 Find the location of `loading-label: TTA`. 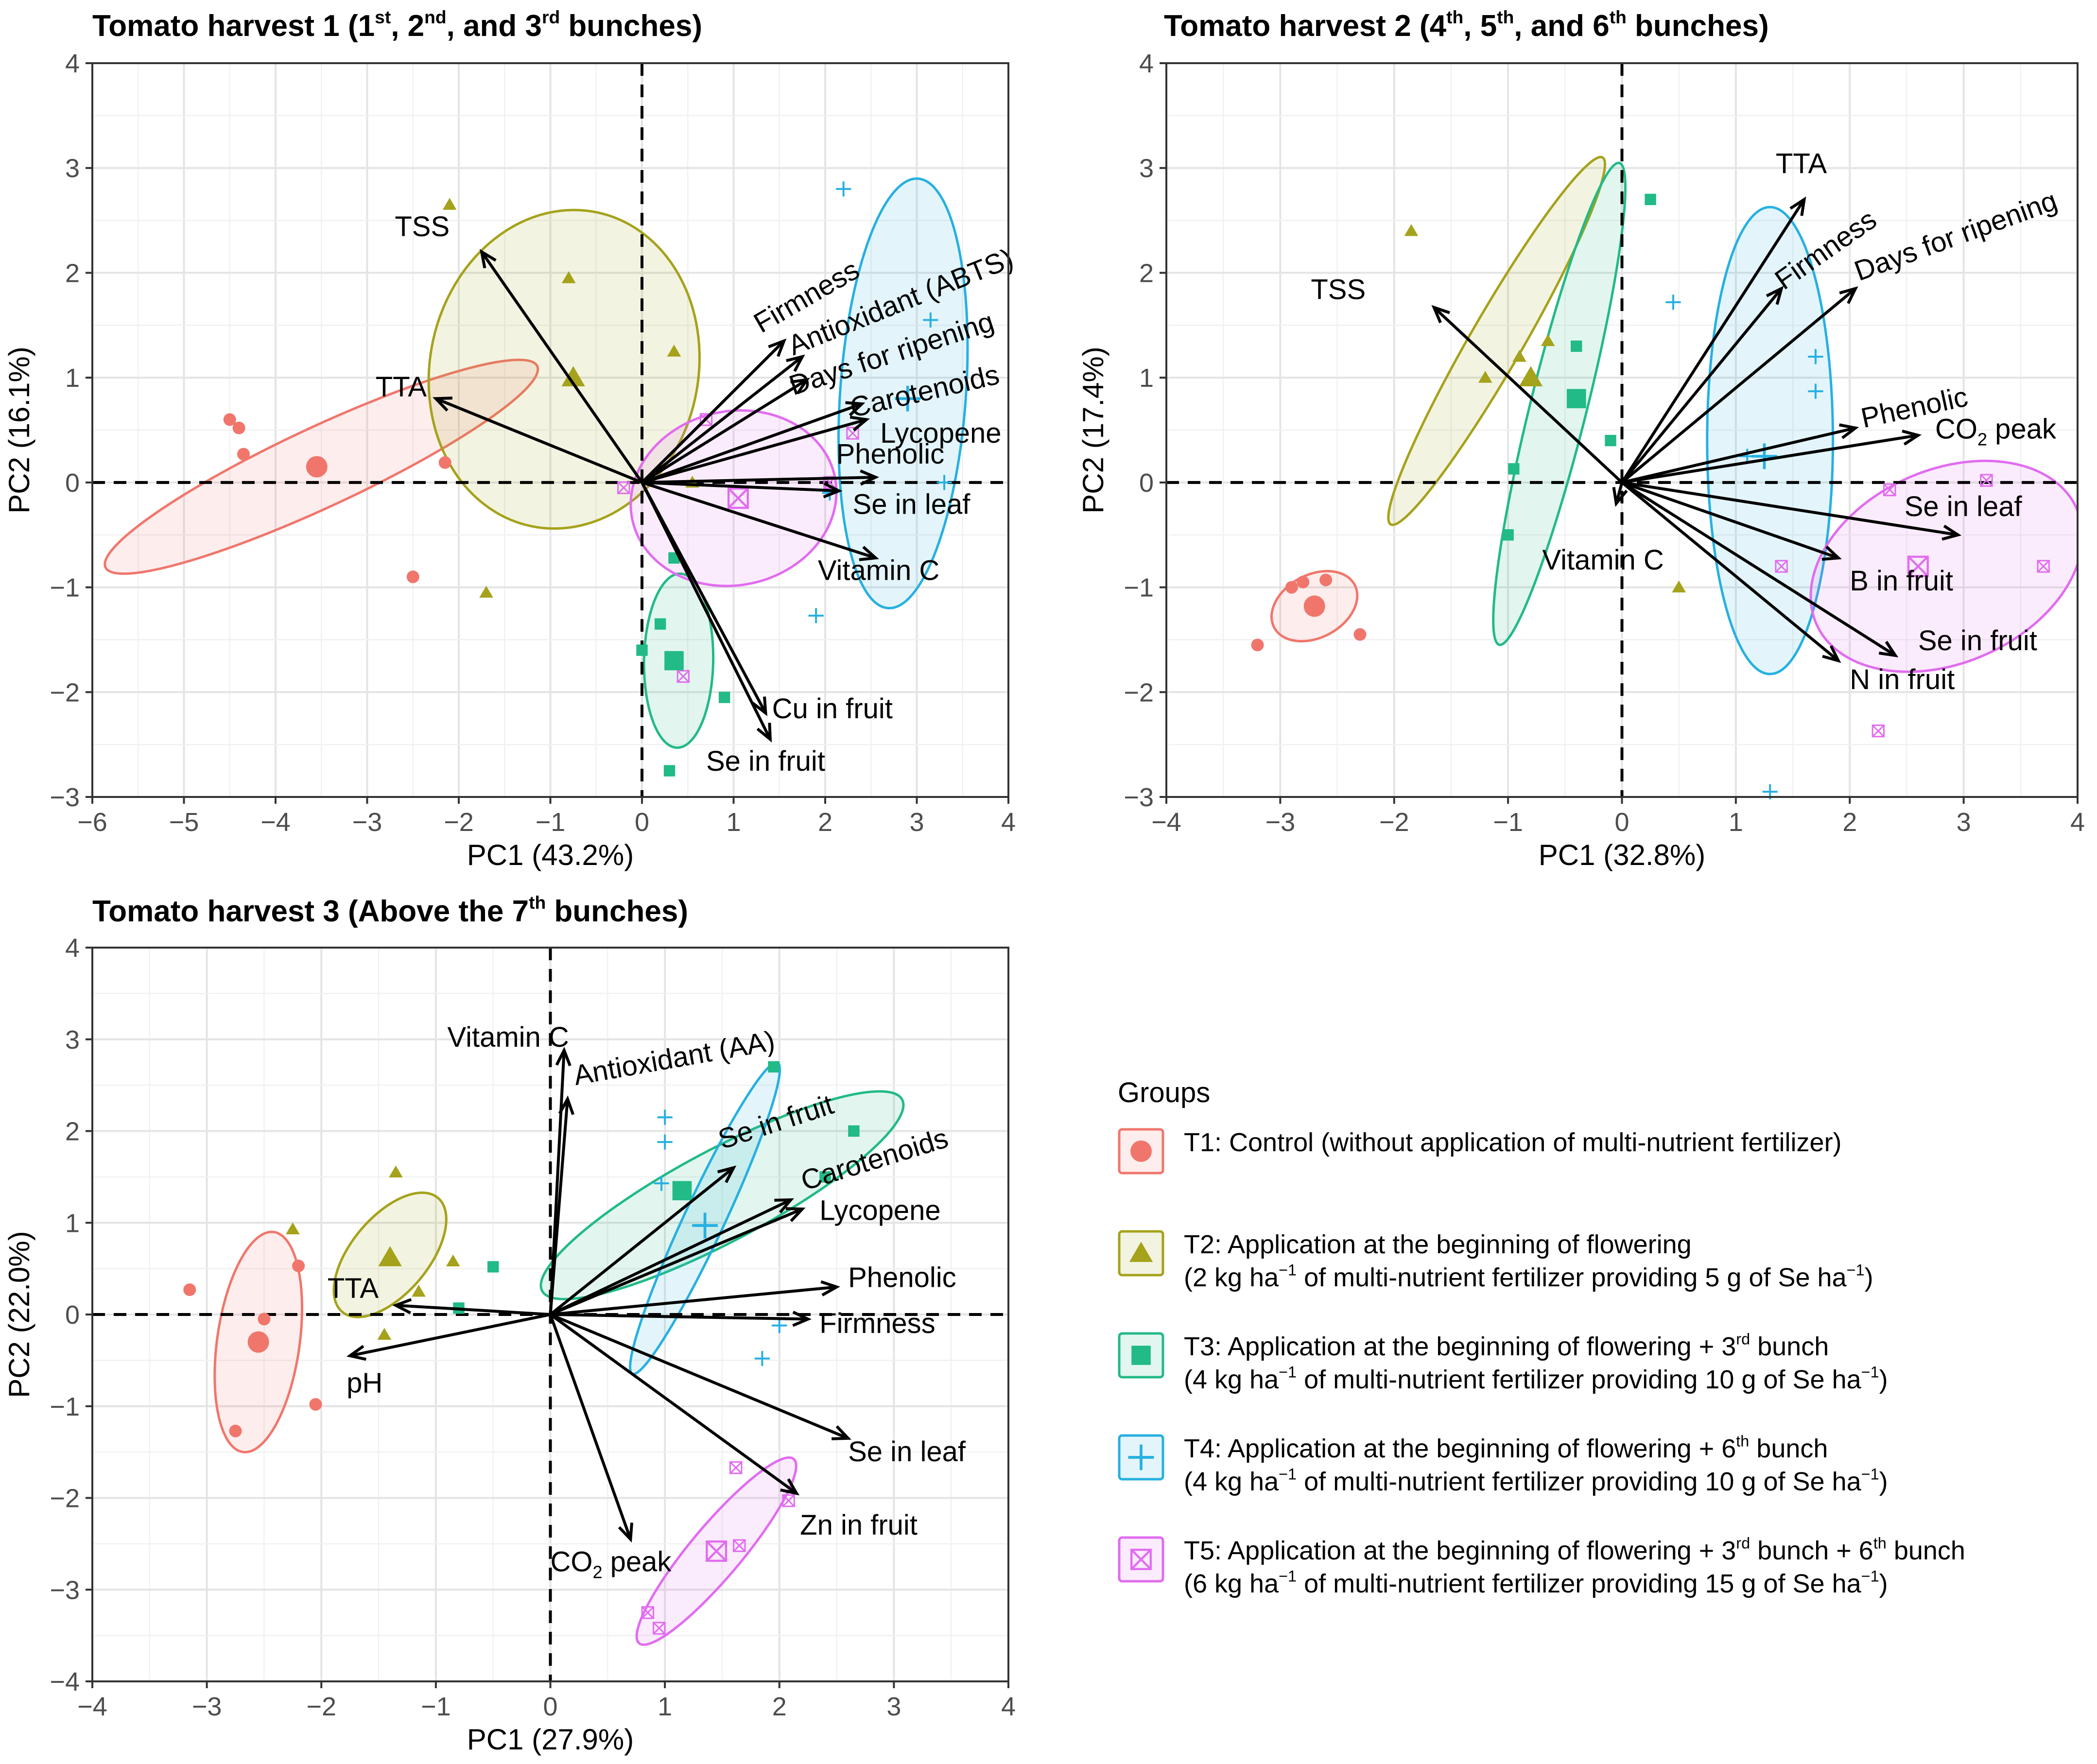

loading-label: TTA is located at coordinates (353, 1288).